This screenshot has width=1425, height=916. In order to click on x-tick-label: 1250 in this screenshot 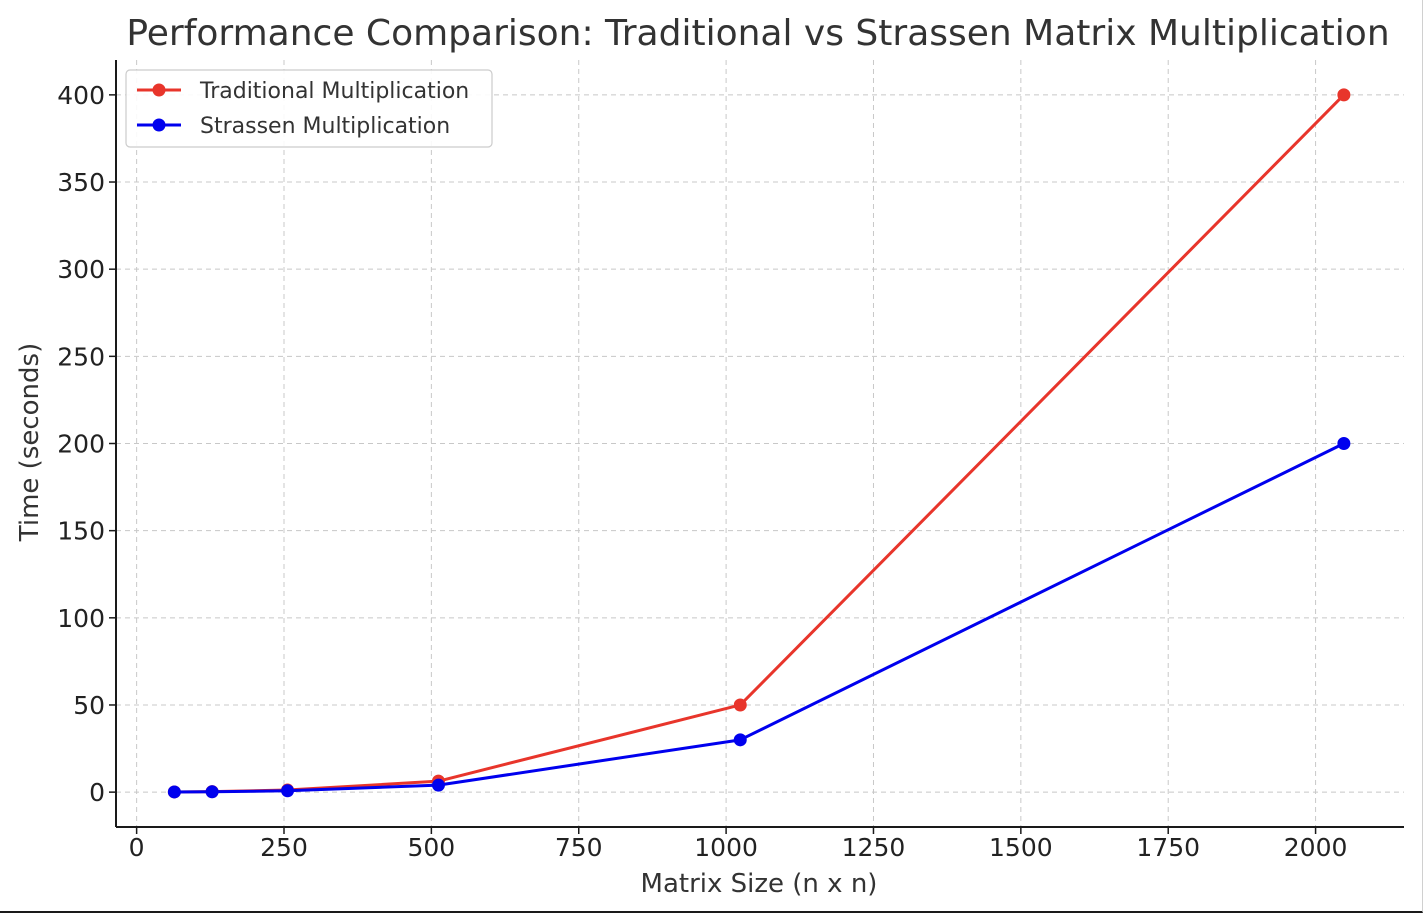, I will do `click(874, 847)`.